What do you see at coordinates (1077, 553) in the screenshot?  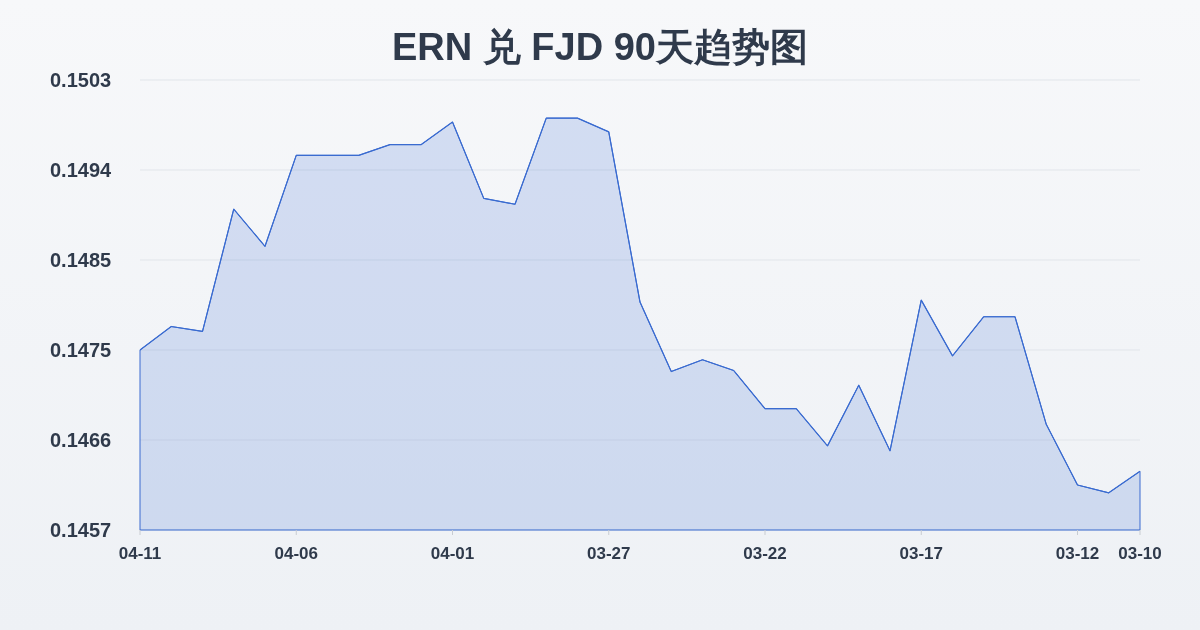 I see `x-tick-label: 03-12` at bounding box center [1077, 553].